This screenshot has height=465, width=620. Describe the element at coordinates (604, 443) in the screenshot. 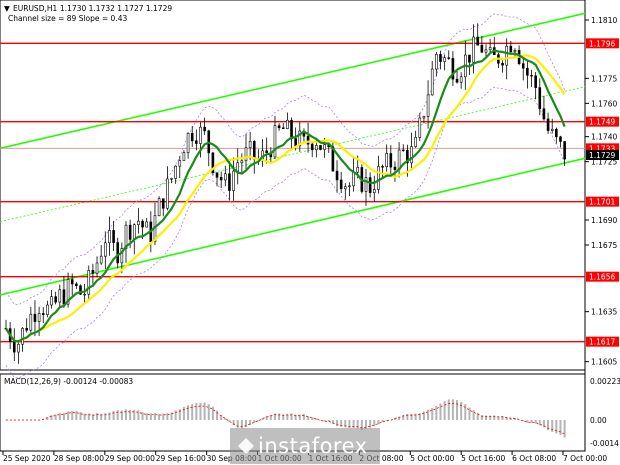

I see `macd-tick-bottom: -0.0014` at that location.